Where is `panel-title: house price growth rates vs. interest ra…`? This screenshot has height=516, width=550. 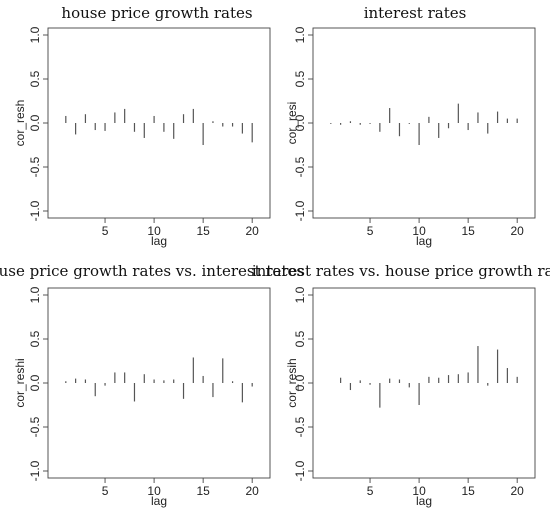
panel-title: house price growth rates vs. interest ra… is located at coordinates (152, 271).